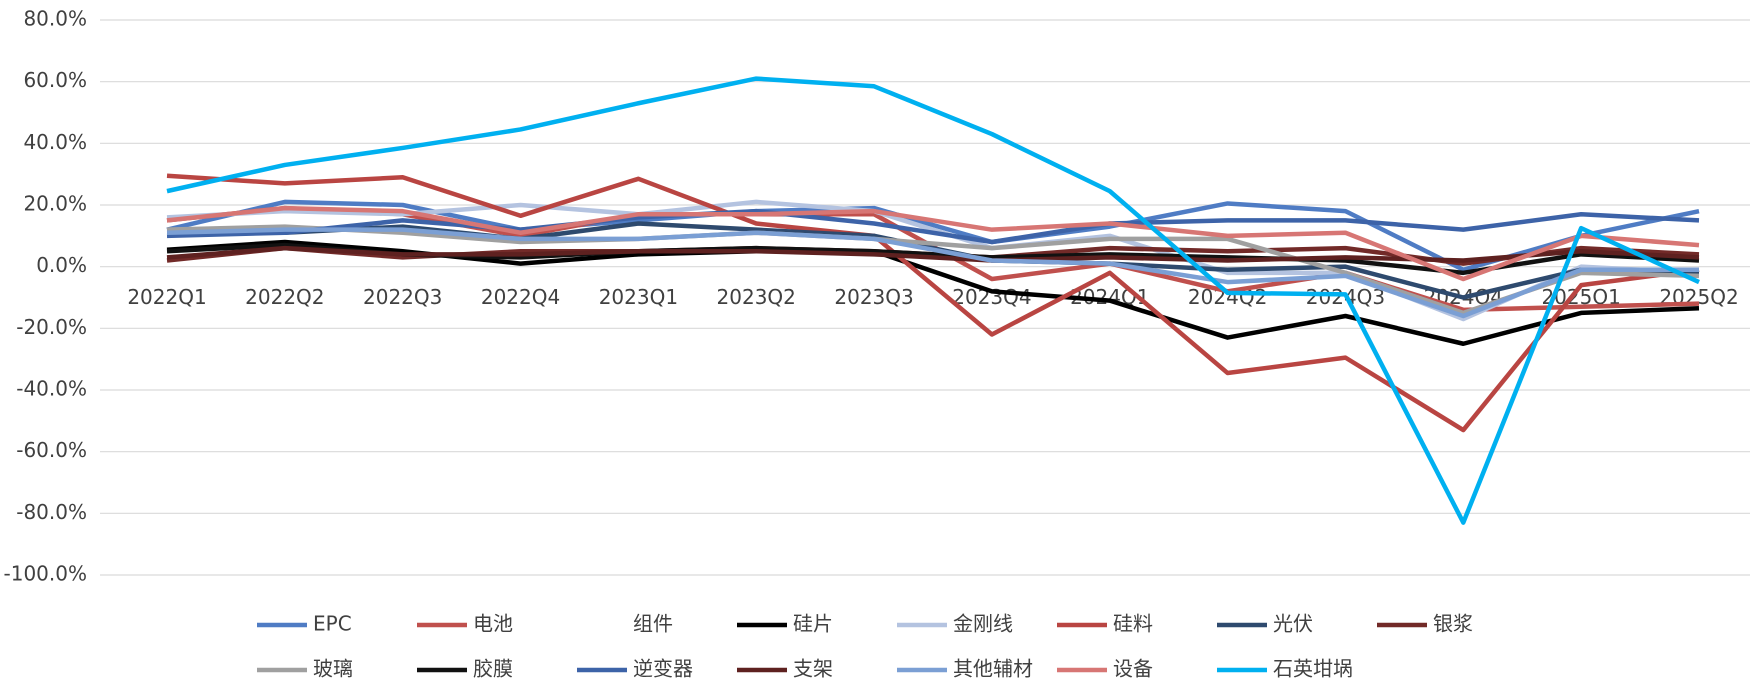  I want to click on x-tick-label: 2022Q3, so click(402, 297).